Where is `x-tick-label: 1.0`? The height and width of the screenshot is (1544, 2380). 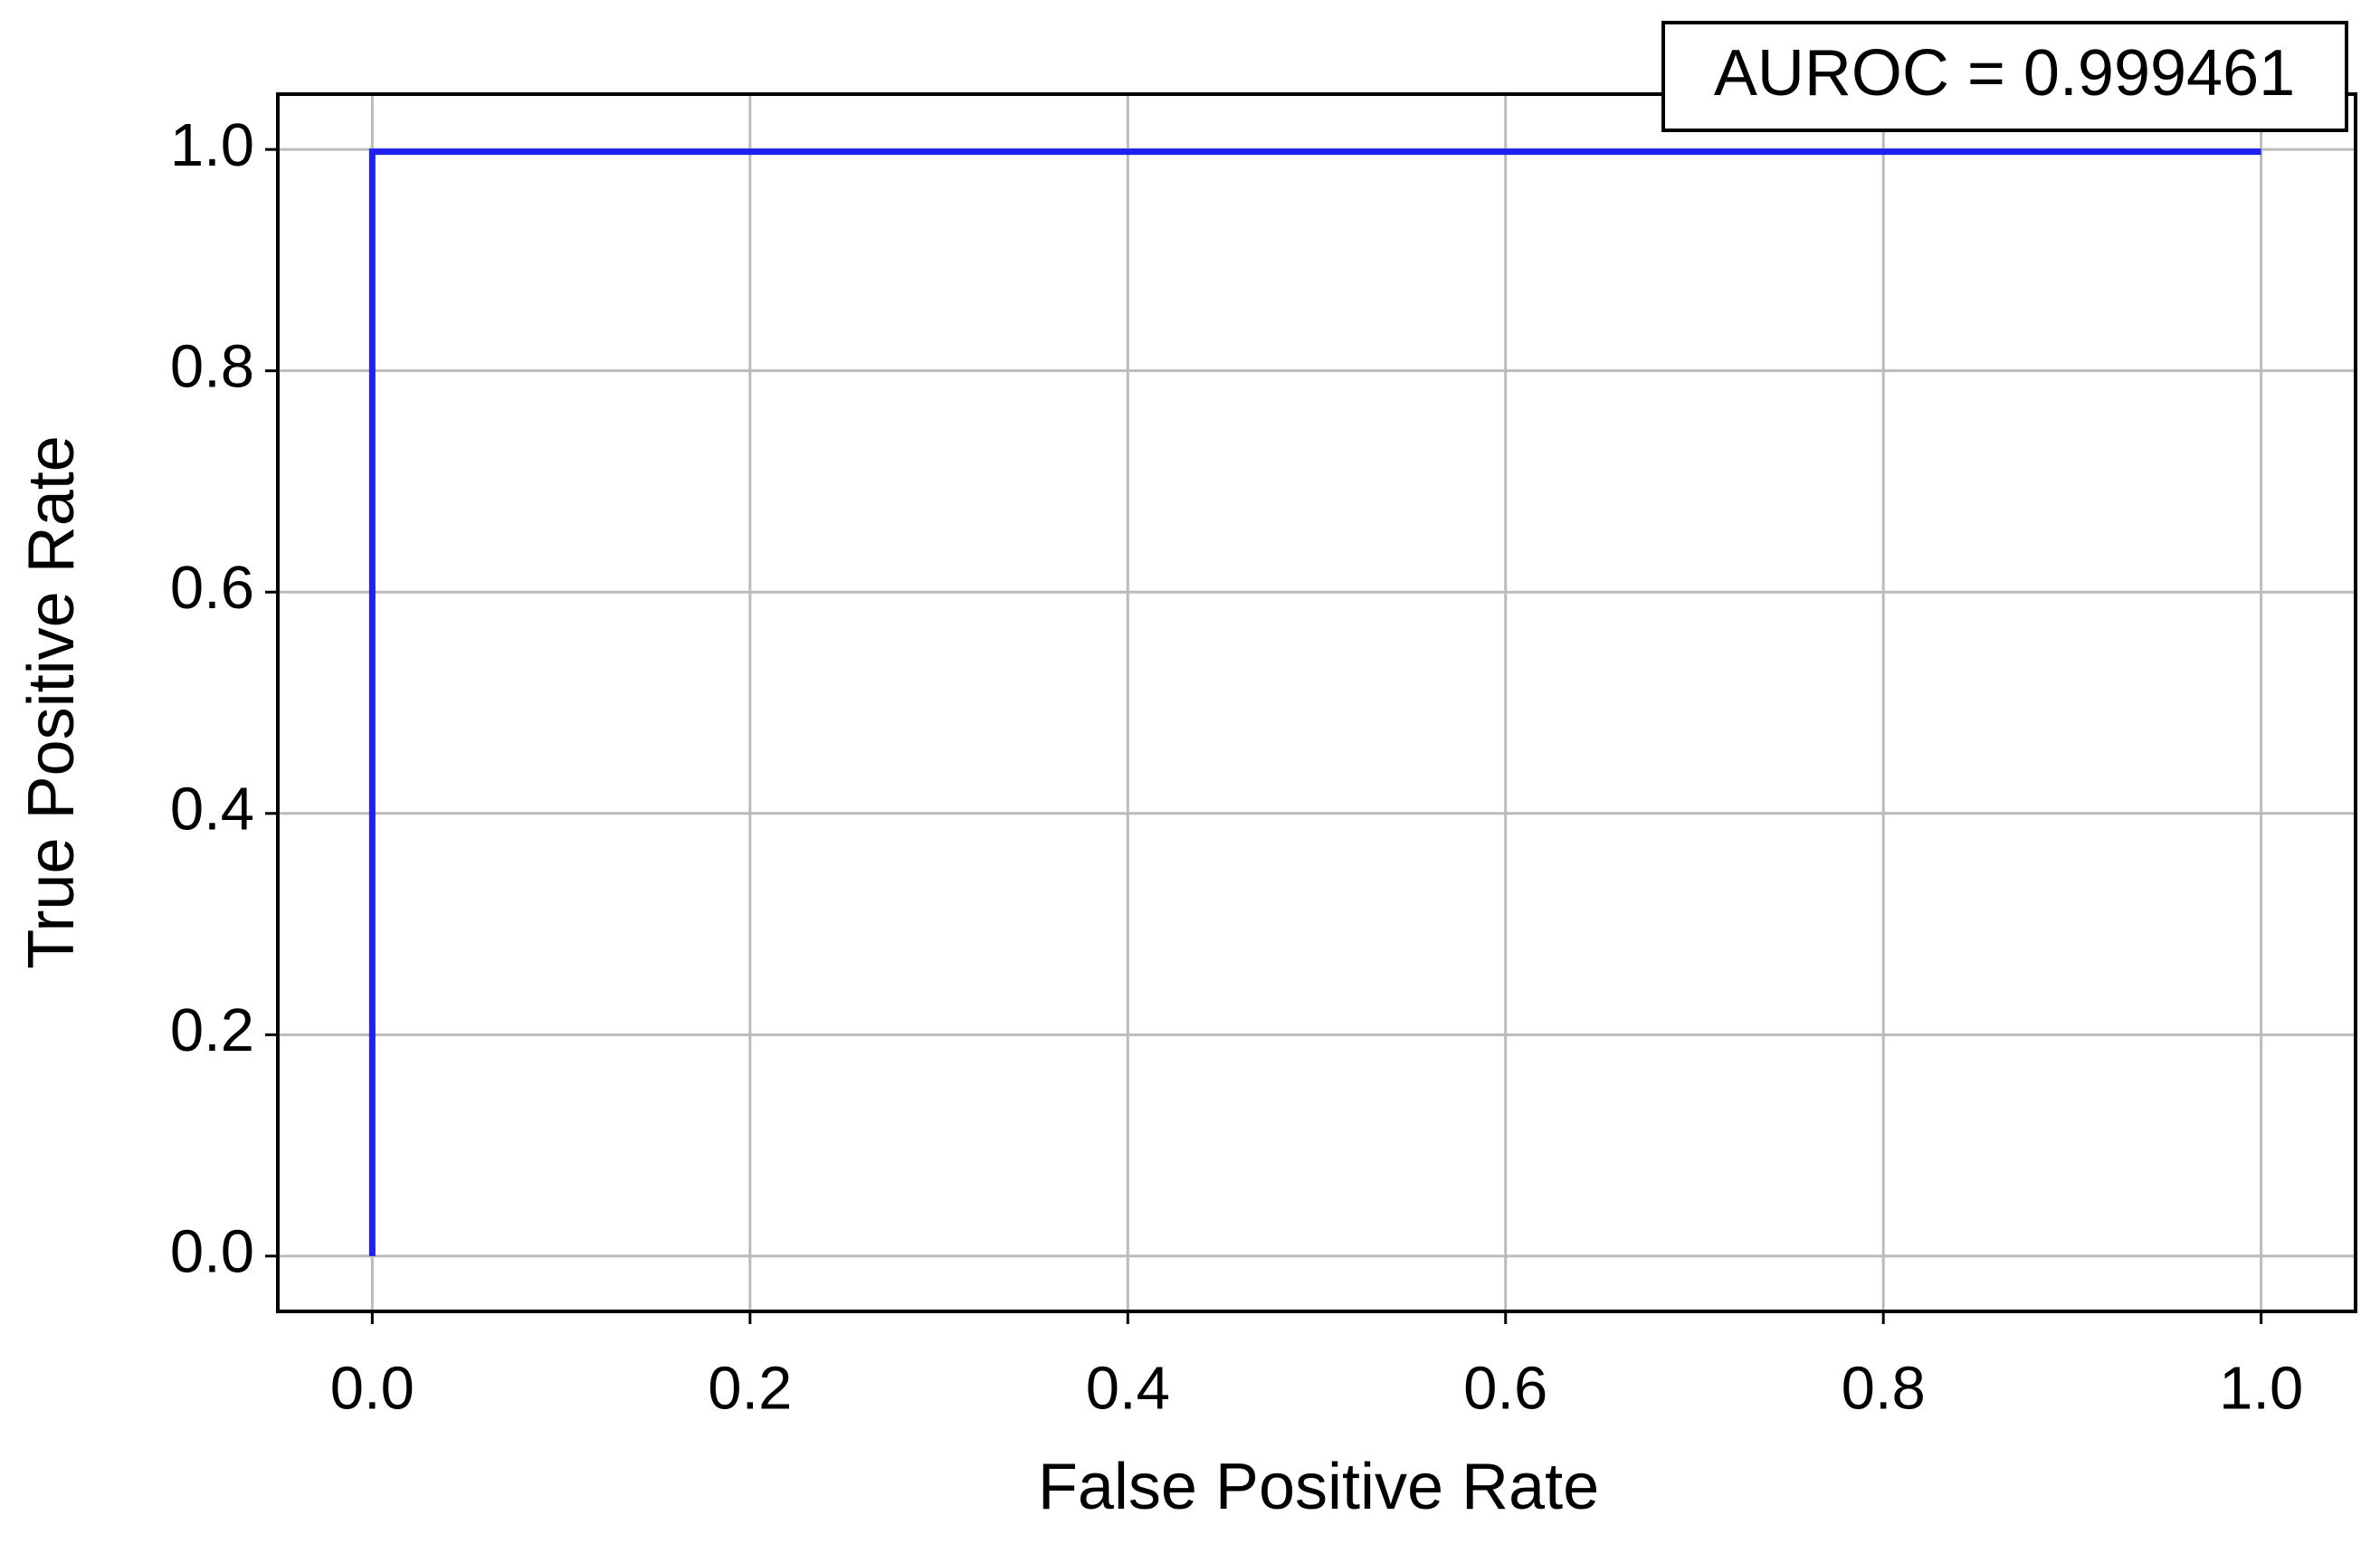
x-tick-label: 1.0 is located at coordinates (2261, 1389).